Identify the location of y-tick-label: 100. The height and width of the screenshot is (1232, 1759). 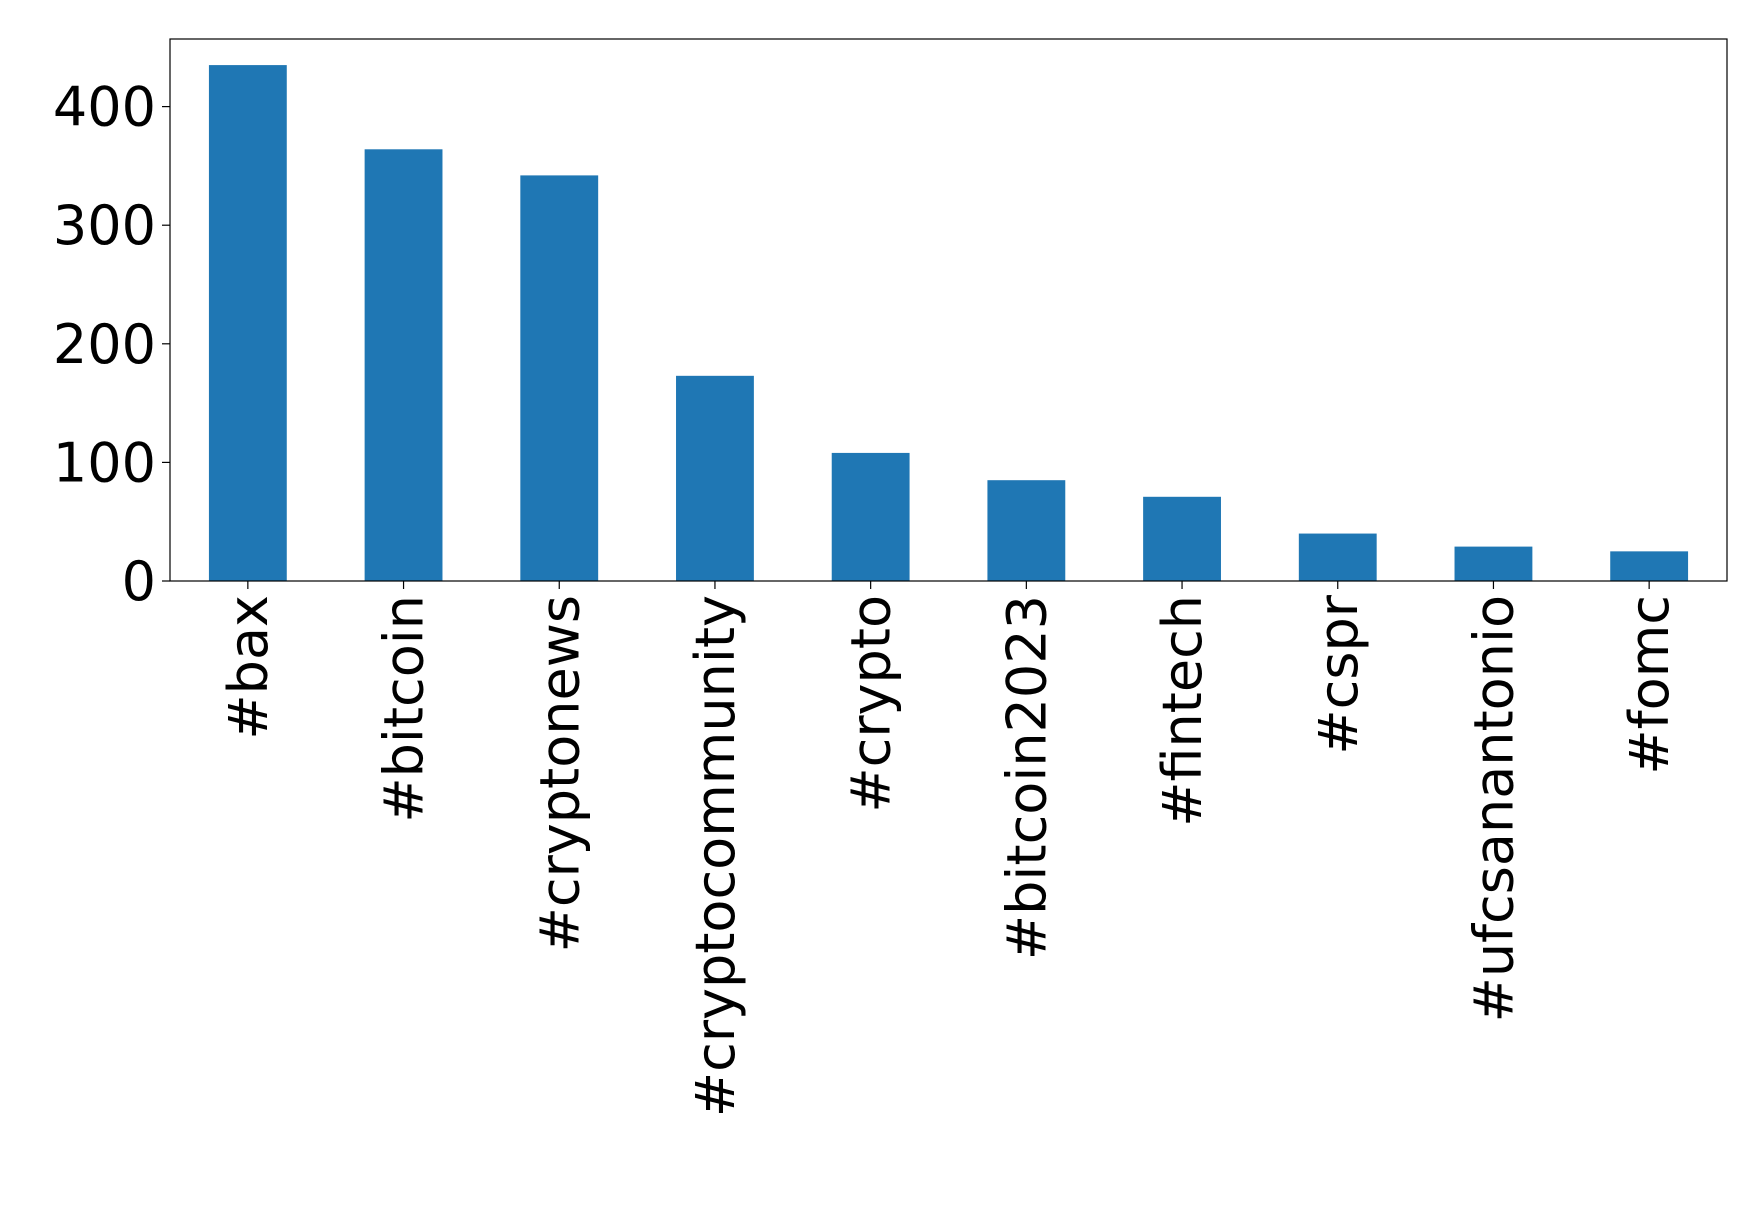
(104, 462).